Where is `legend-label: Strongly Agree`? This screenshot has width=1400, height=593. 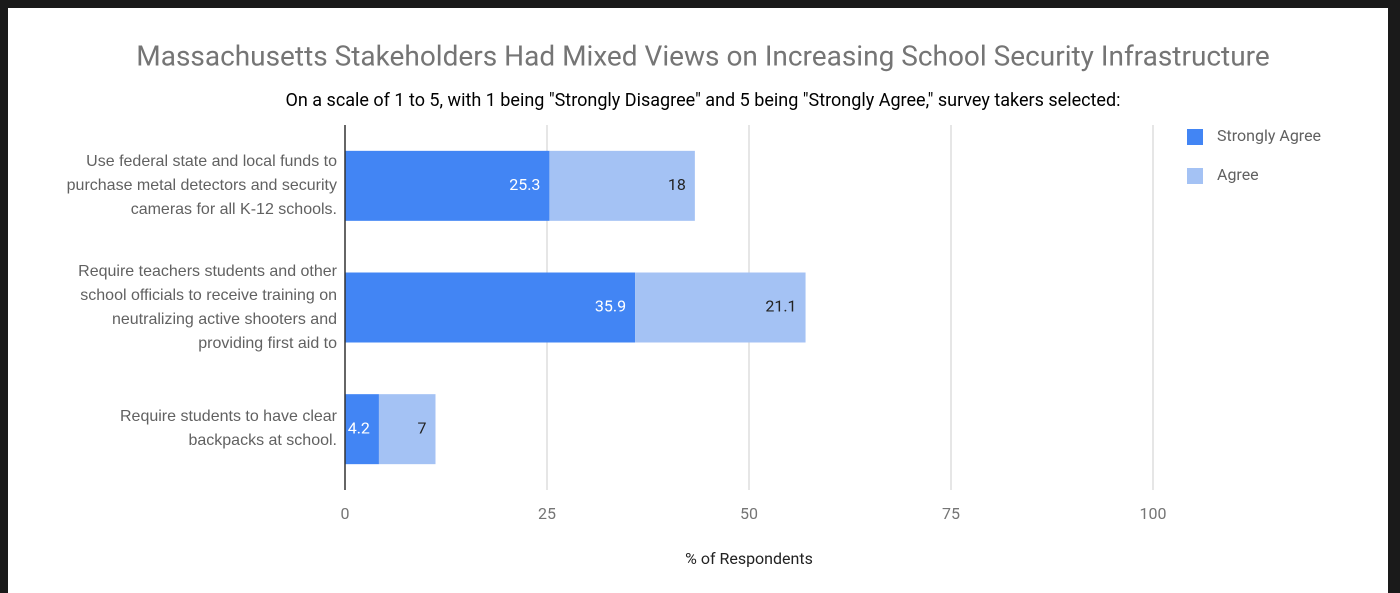 legend-label: Strongly Agree is located at coordinates (1269, 135).